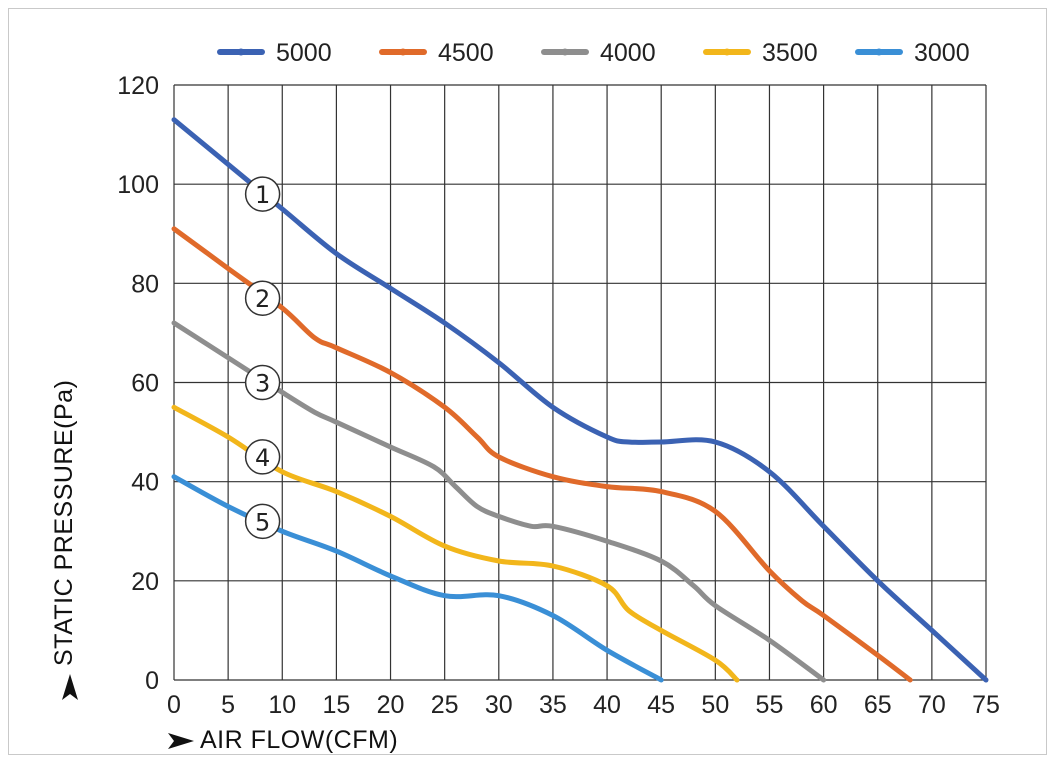 The image size is (1057, 765). Describe the element at coordinates (299, 740) in the screenshot. I see `x-axis-title: AIR FLOW(CFM)` at that location.